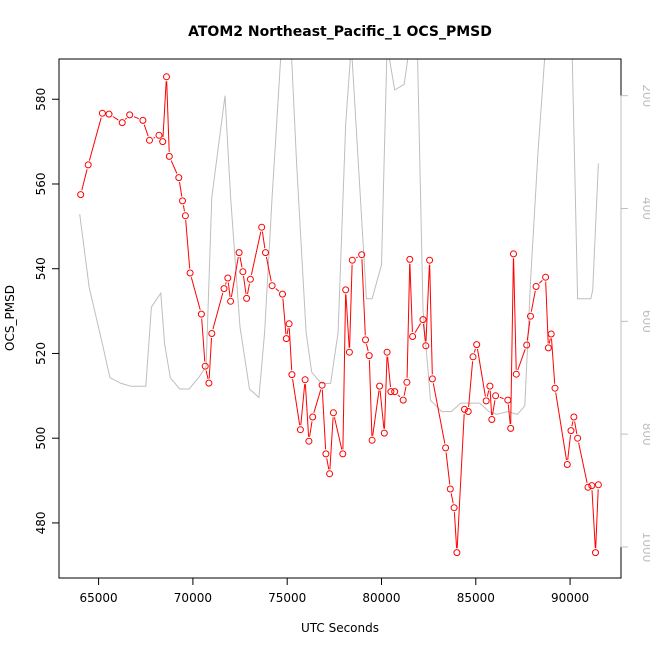  What do you see at coordinates (47, 311) in the screenshot?
I see `y-axis-left: 480 500 520 540 560 580` at bounding box center [47, 311].